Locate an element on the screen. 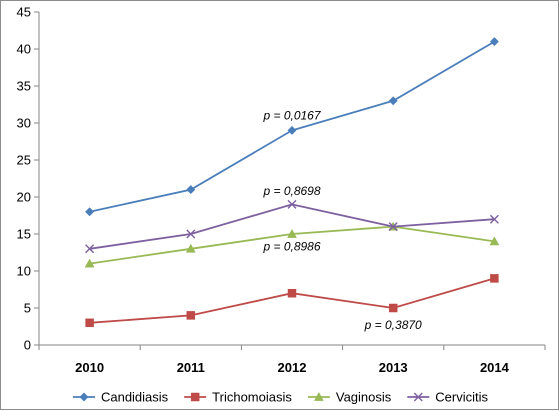 This screenshot has height=411, width=559. y-tick-label: 0 is located at coordinates (27, 345).